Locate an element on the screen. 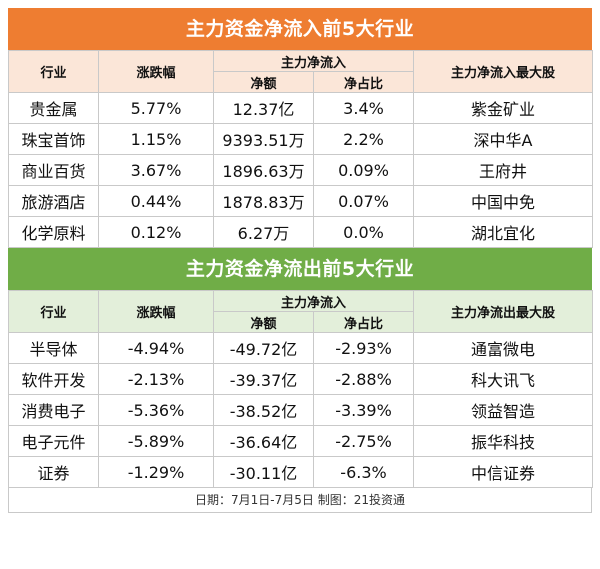  change-cell: 5.77% is located at coordinates (156, 108).